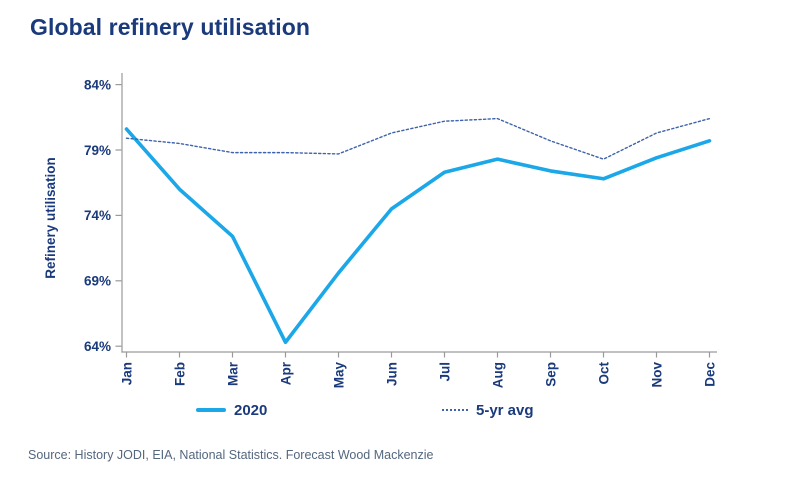 The height and width of the screenshot is (480, 800). I want to click on x-tick-label: Mar, so click(232, 373).